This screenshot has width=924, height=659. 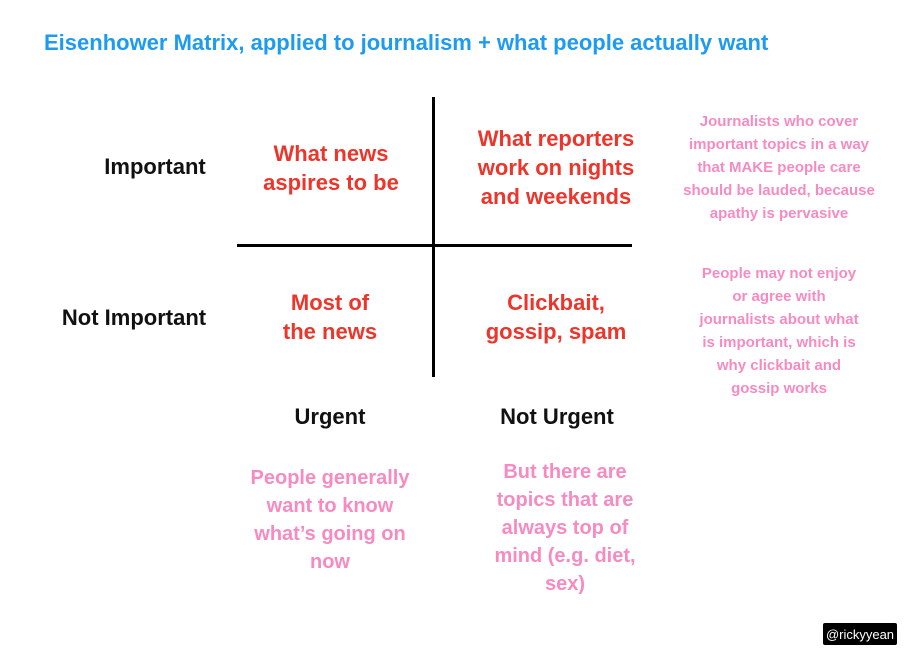 What do you see at coordinates (557, 416) in the screenshot?
I see `col-label-not-urgent: Not Urgent` at bounding box center [557, 416].